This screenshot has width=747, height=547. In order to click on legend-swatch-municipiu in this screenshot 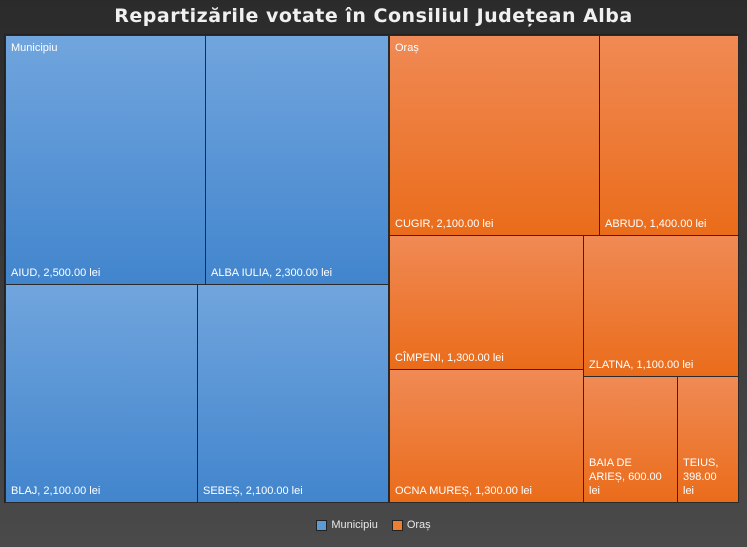, I will do `click(322, 525)`.